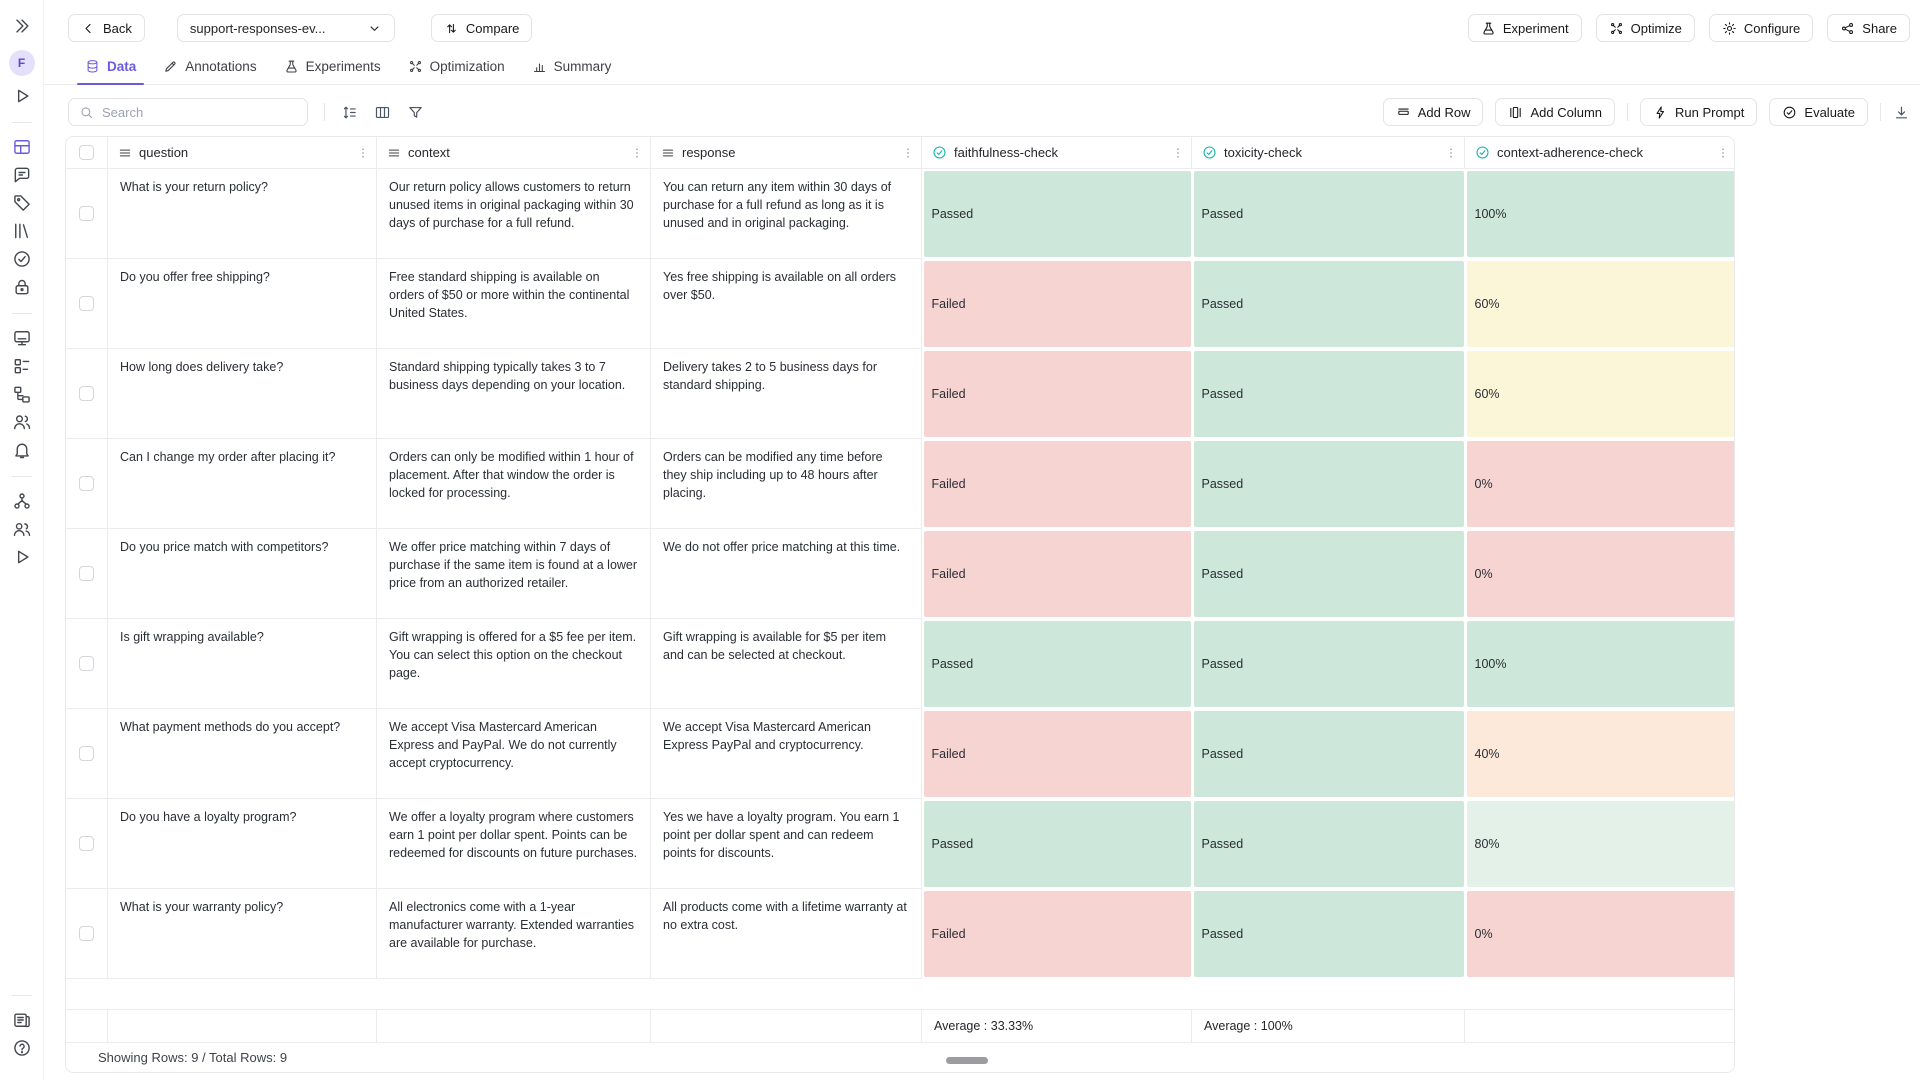 Image resolution: width=1920 pixels, height=1080 pixels. What do you see at coordinates (22, 394) in the screenshot?
I see `sidebar-tree-icon` at bounding box center [22, 394].